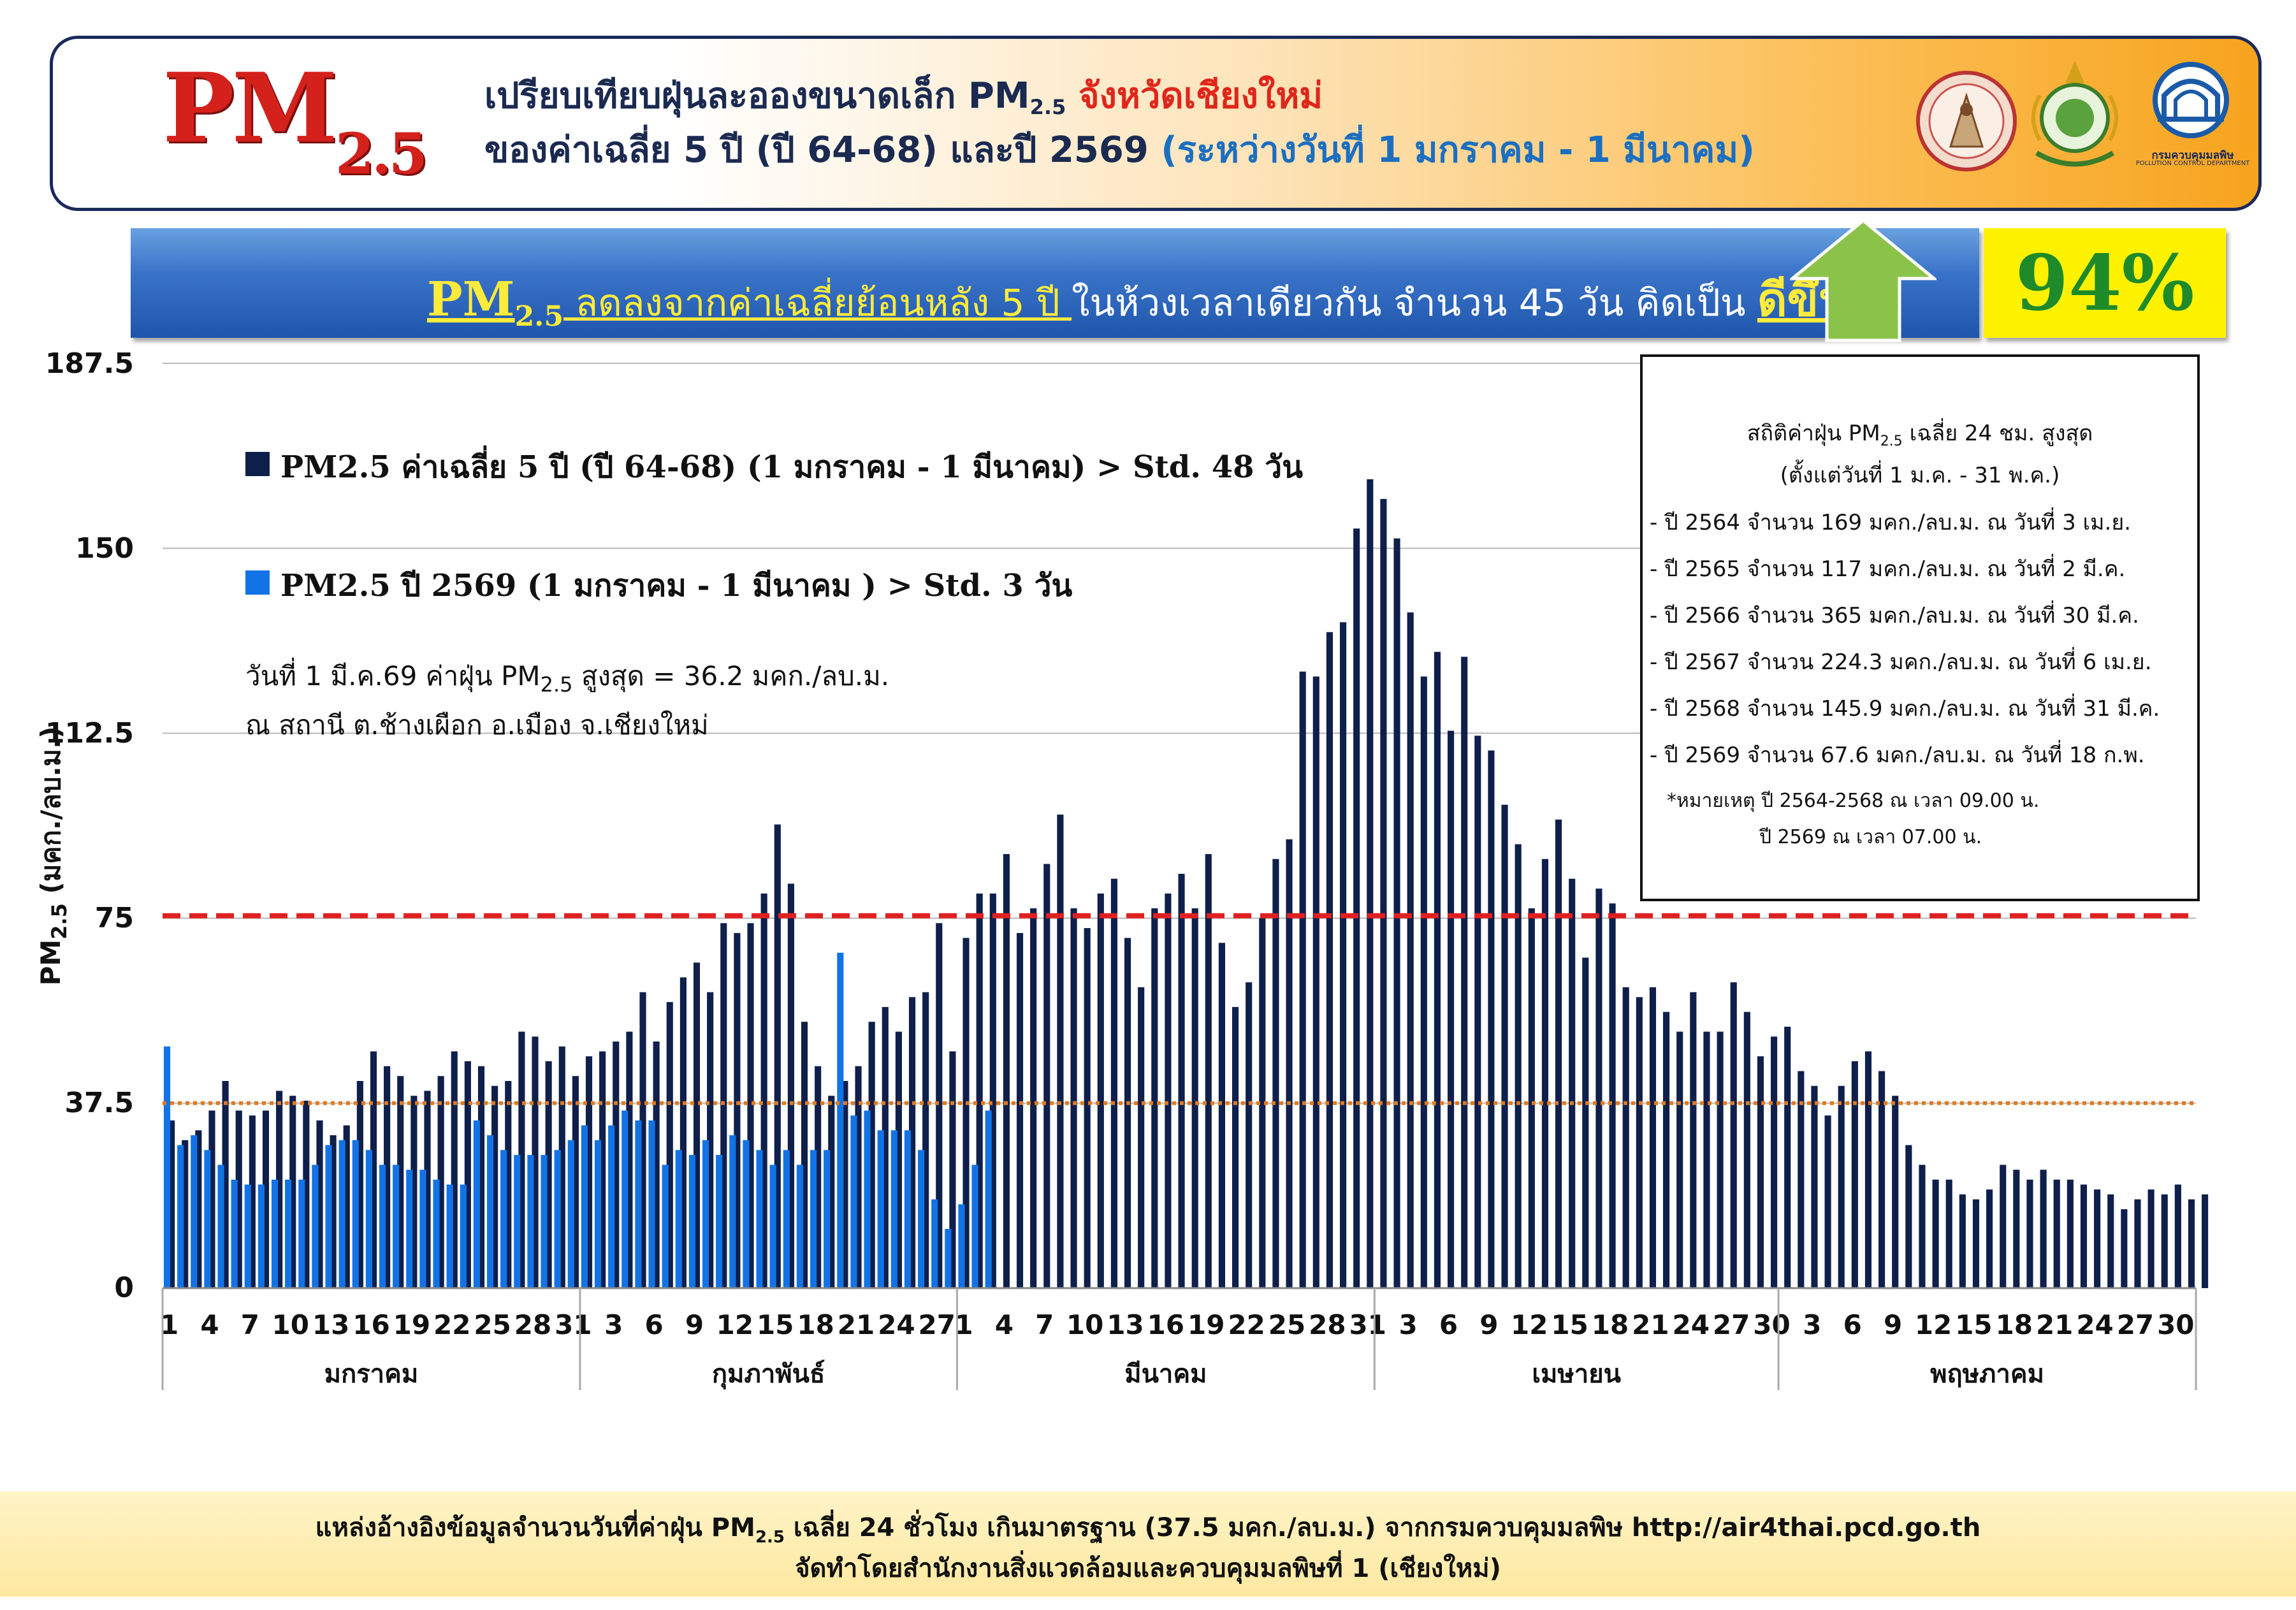 This screenshot has width=2296, height=1610. What do you see at coordinates (1987, 1374) in the screenshot?
I see `month-label-5: พฤษภาคม` at bounding box center [1987, 1374].